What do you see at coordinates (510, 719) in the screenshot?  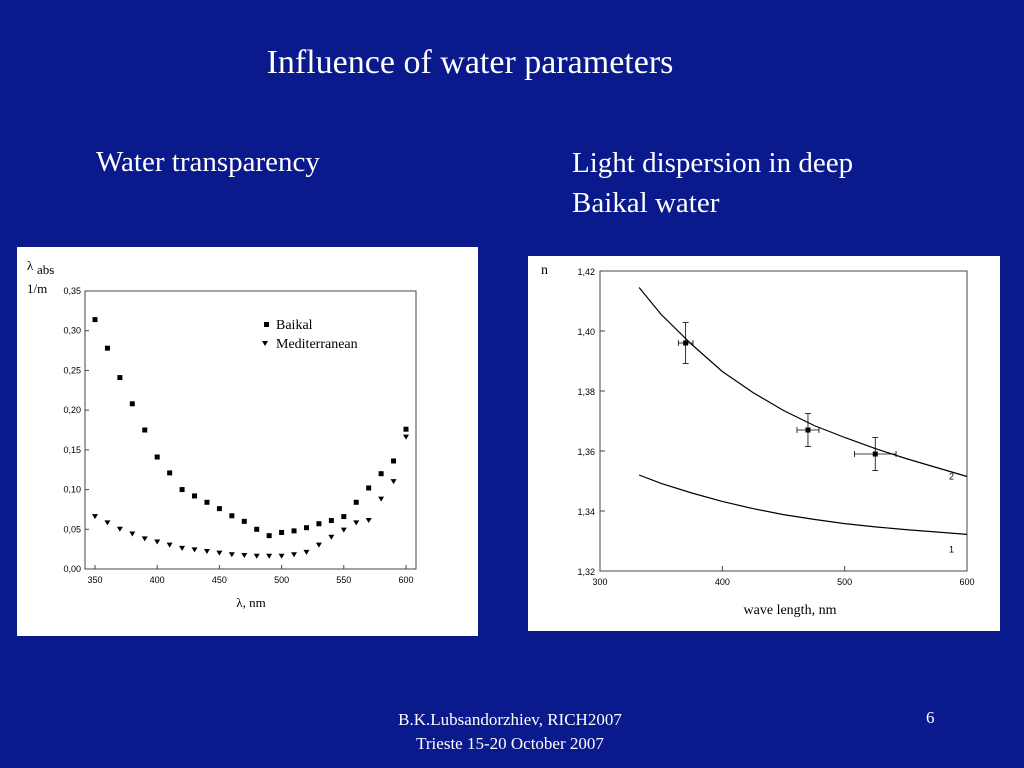 I see `footer-line1: B.K.Lubsandorzhiev, RICH2007` at bounding box center [510, 719].